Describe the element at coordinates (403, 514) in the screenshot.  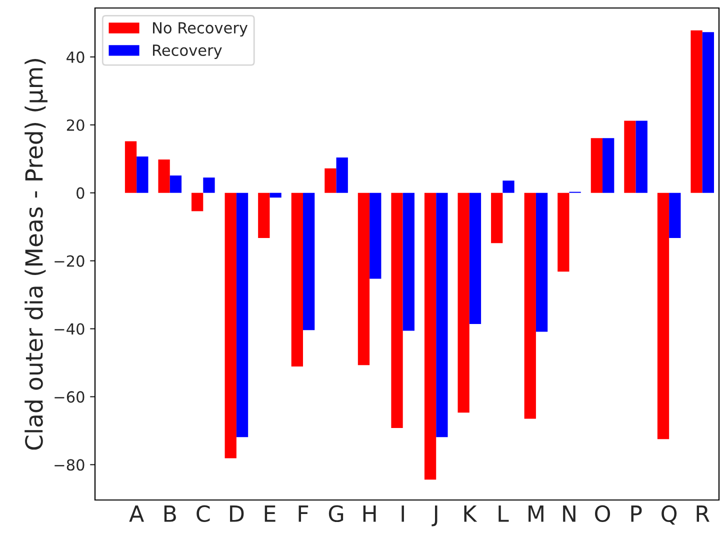
I see `x-tick-label: I` at that location.